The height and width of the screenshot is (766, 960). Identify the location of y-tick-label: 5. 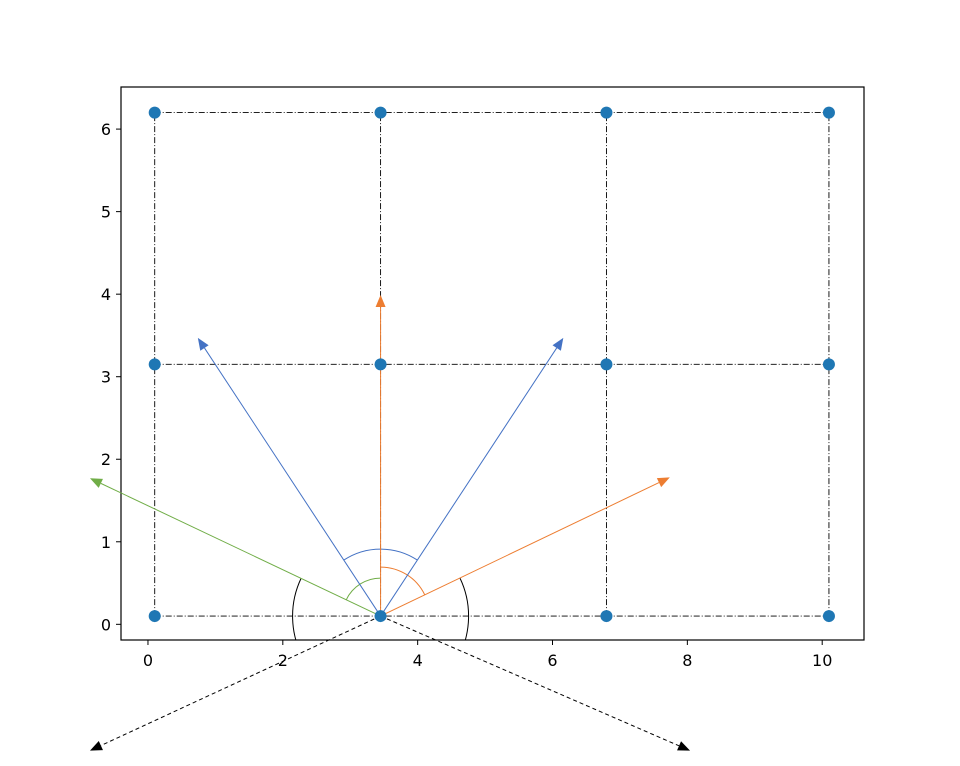
(106, 212).